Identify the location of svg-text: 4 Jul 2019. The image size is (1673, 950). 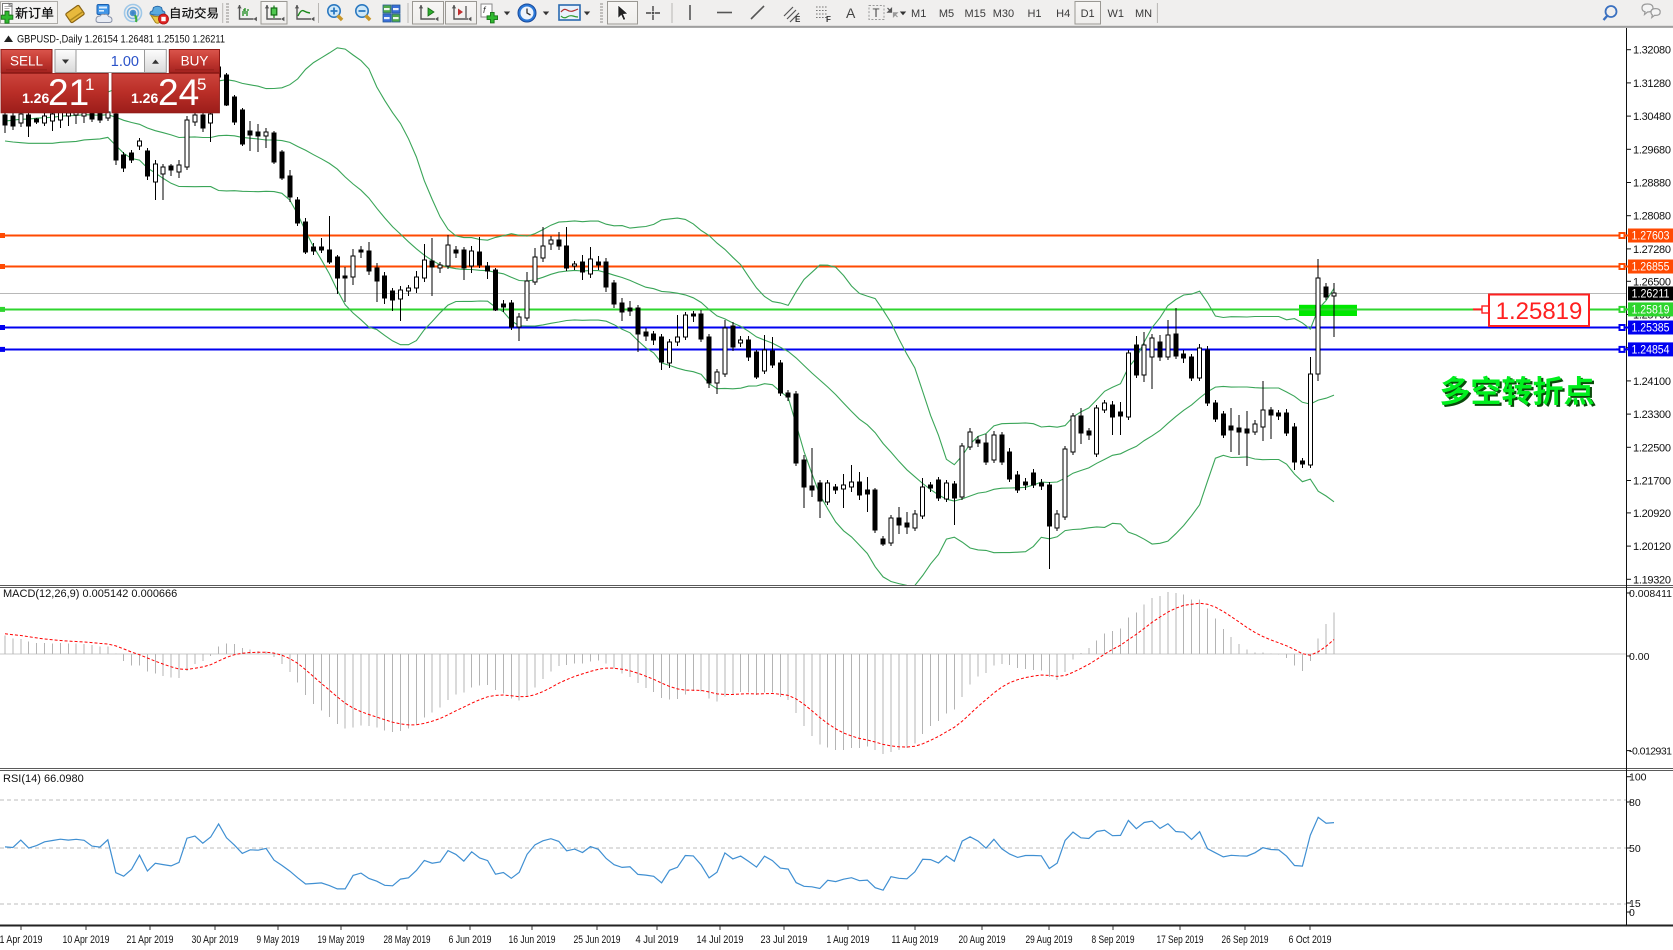
(657, 940).